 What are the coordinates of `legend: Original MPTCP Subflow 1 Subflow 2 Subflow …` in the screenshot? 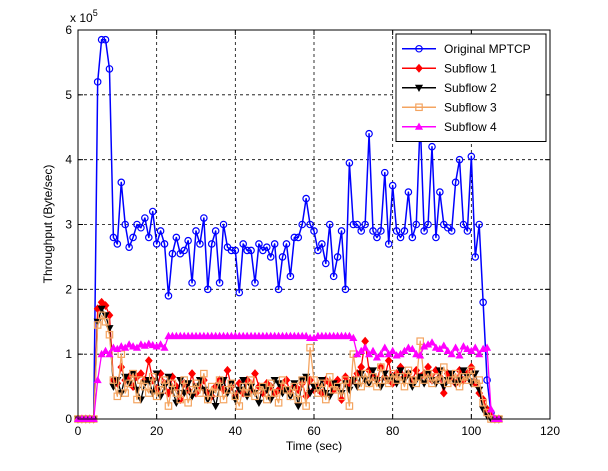 It's located at (471, 87).